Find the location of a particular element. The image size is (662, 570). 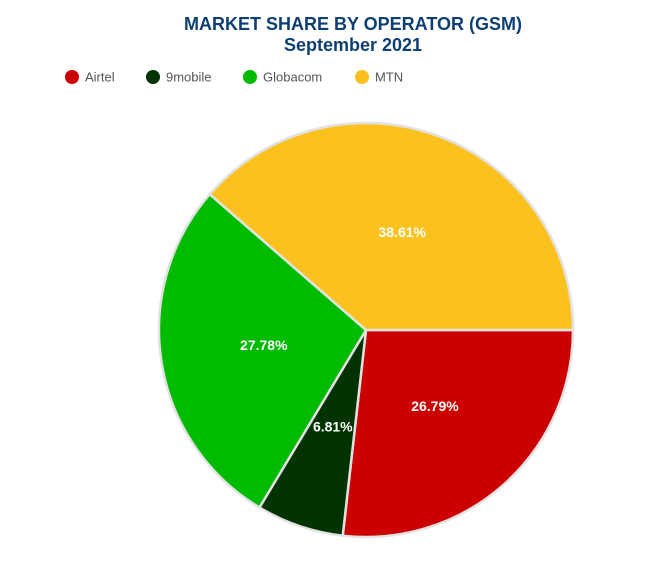

pie-slice is located at coordinates (458, 433).